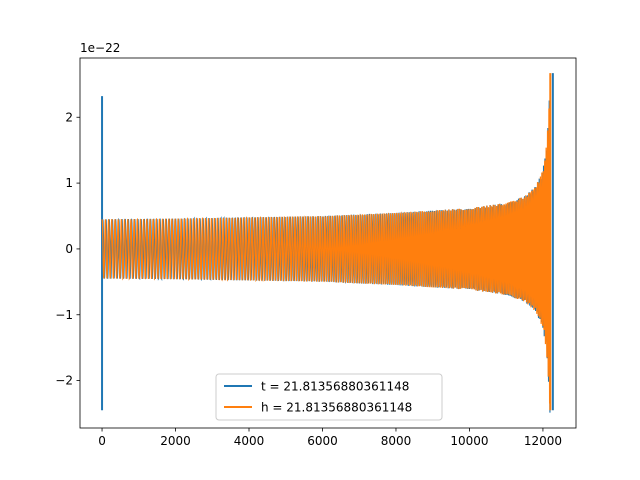  I want to click on y-axis: −2 −1 0 1 2, so click(67, 249).